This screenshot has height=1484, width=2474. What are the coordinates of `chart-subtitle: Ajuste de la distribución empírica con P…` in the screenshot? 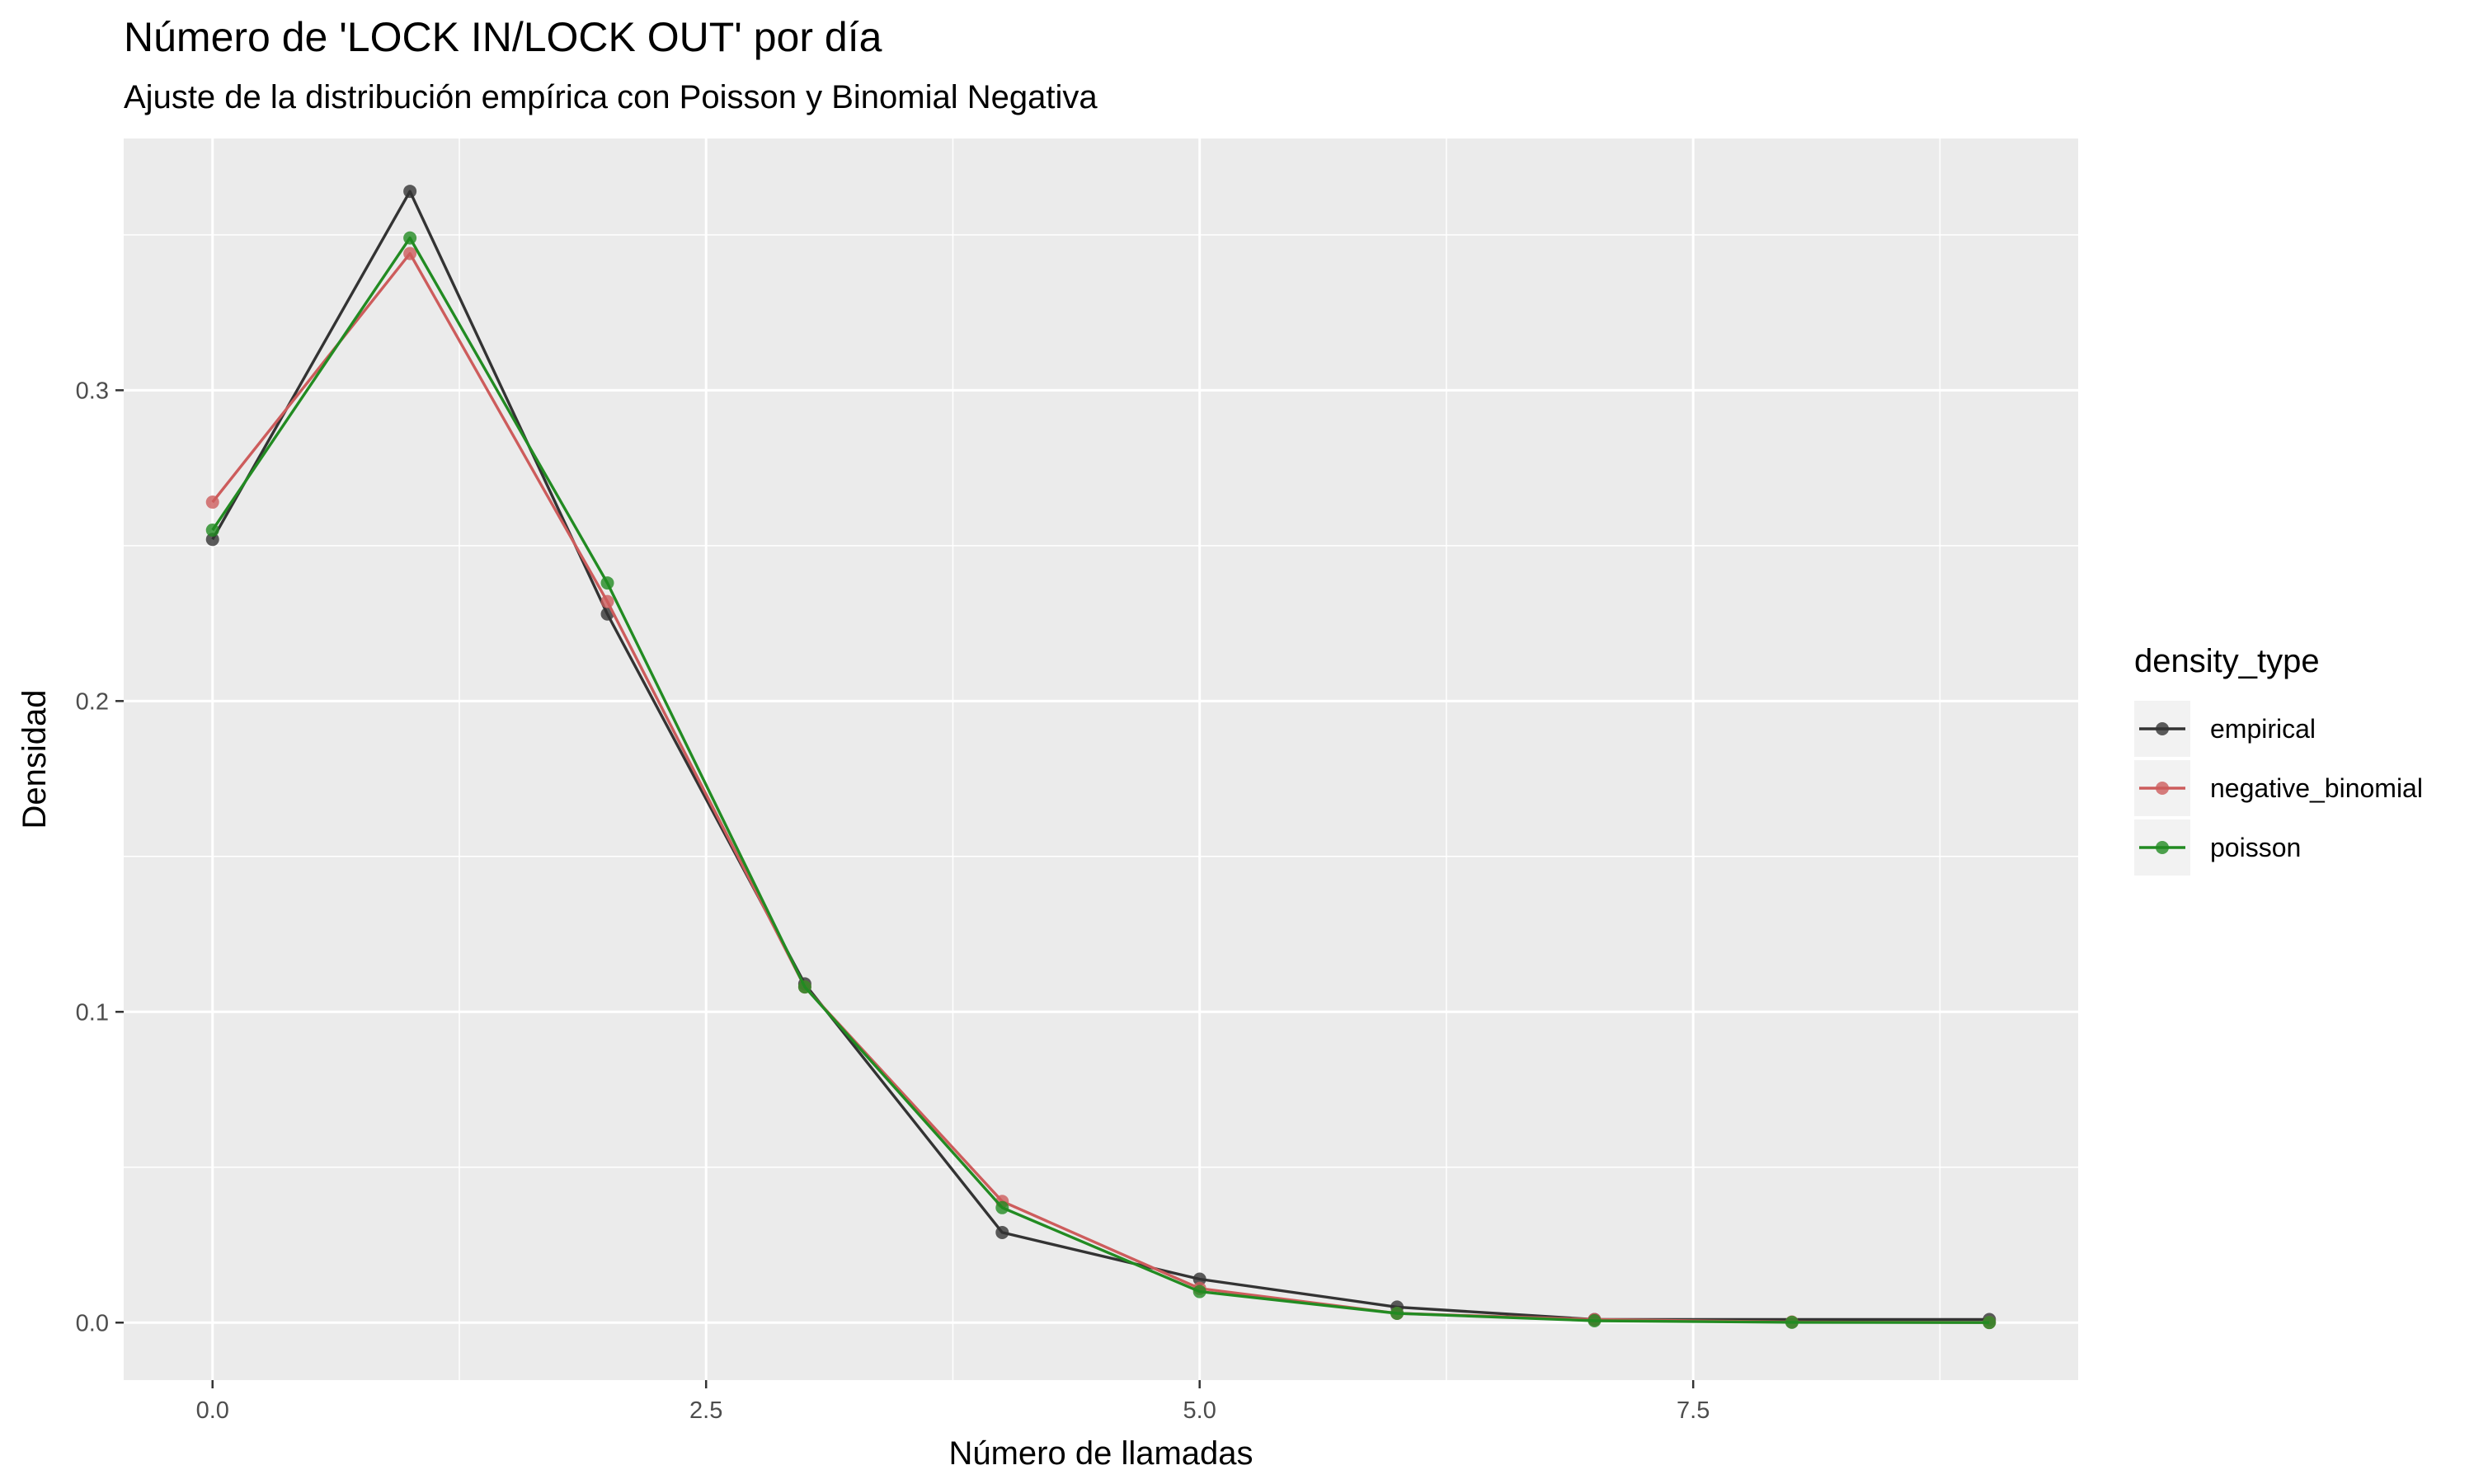 It's located at (611, 97).